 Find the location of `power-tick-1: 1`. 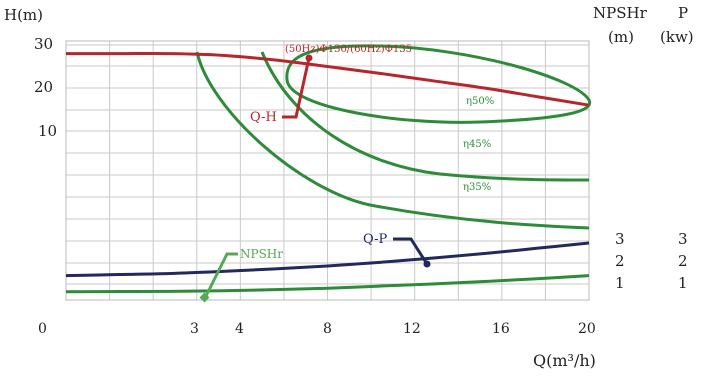

power-tick-1: 1 is located at coordinates (683, 283).